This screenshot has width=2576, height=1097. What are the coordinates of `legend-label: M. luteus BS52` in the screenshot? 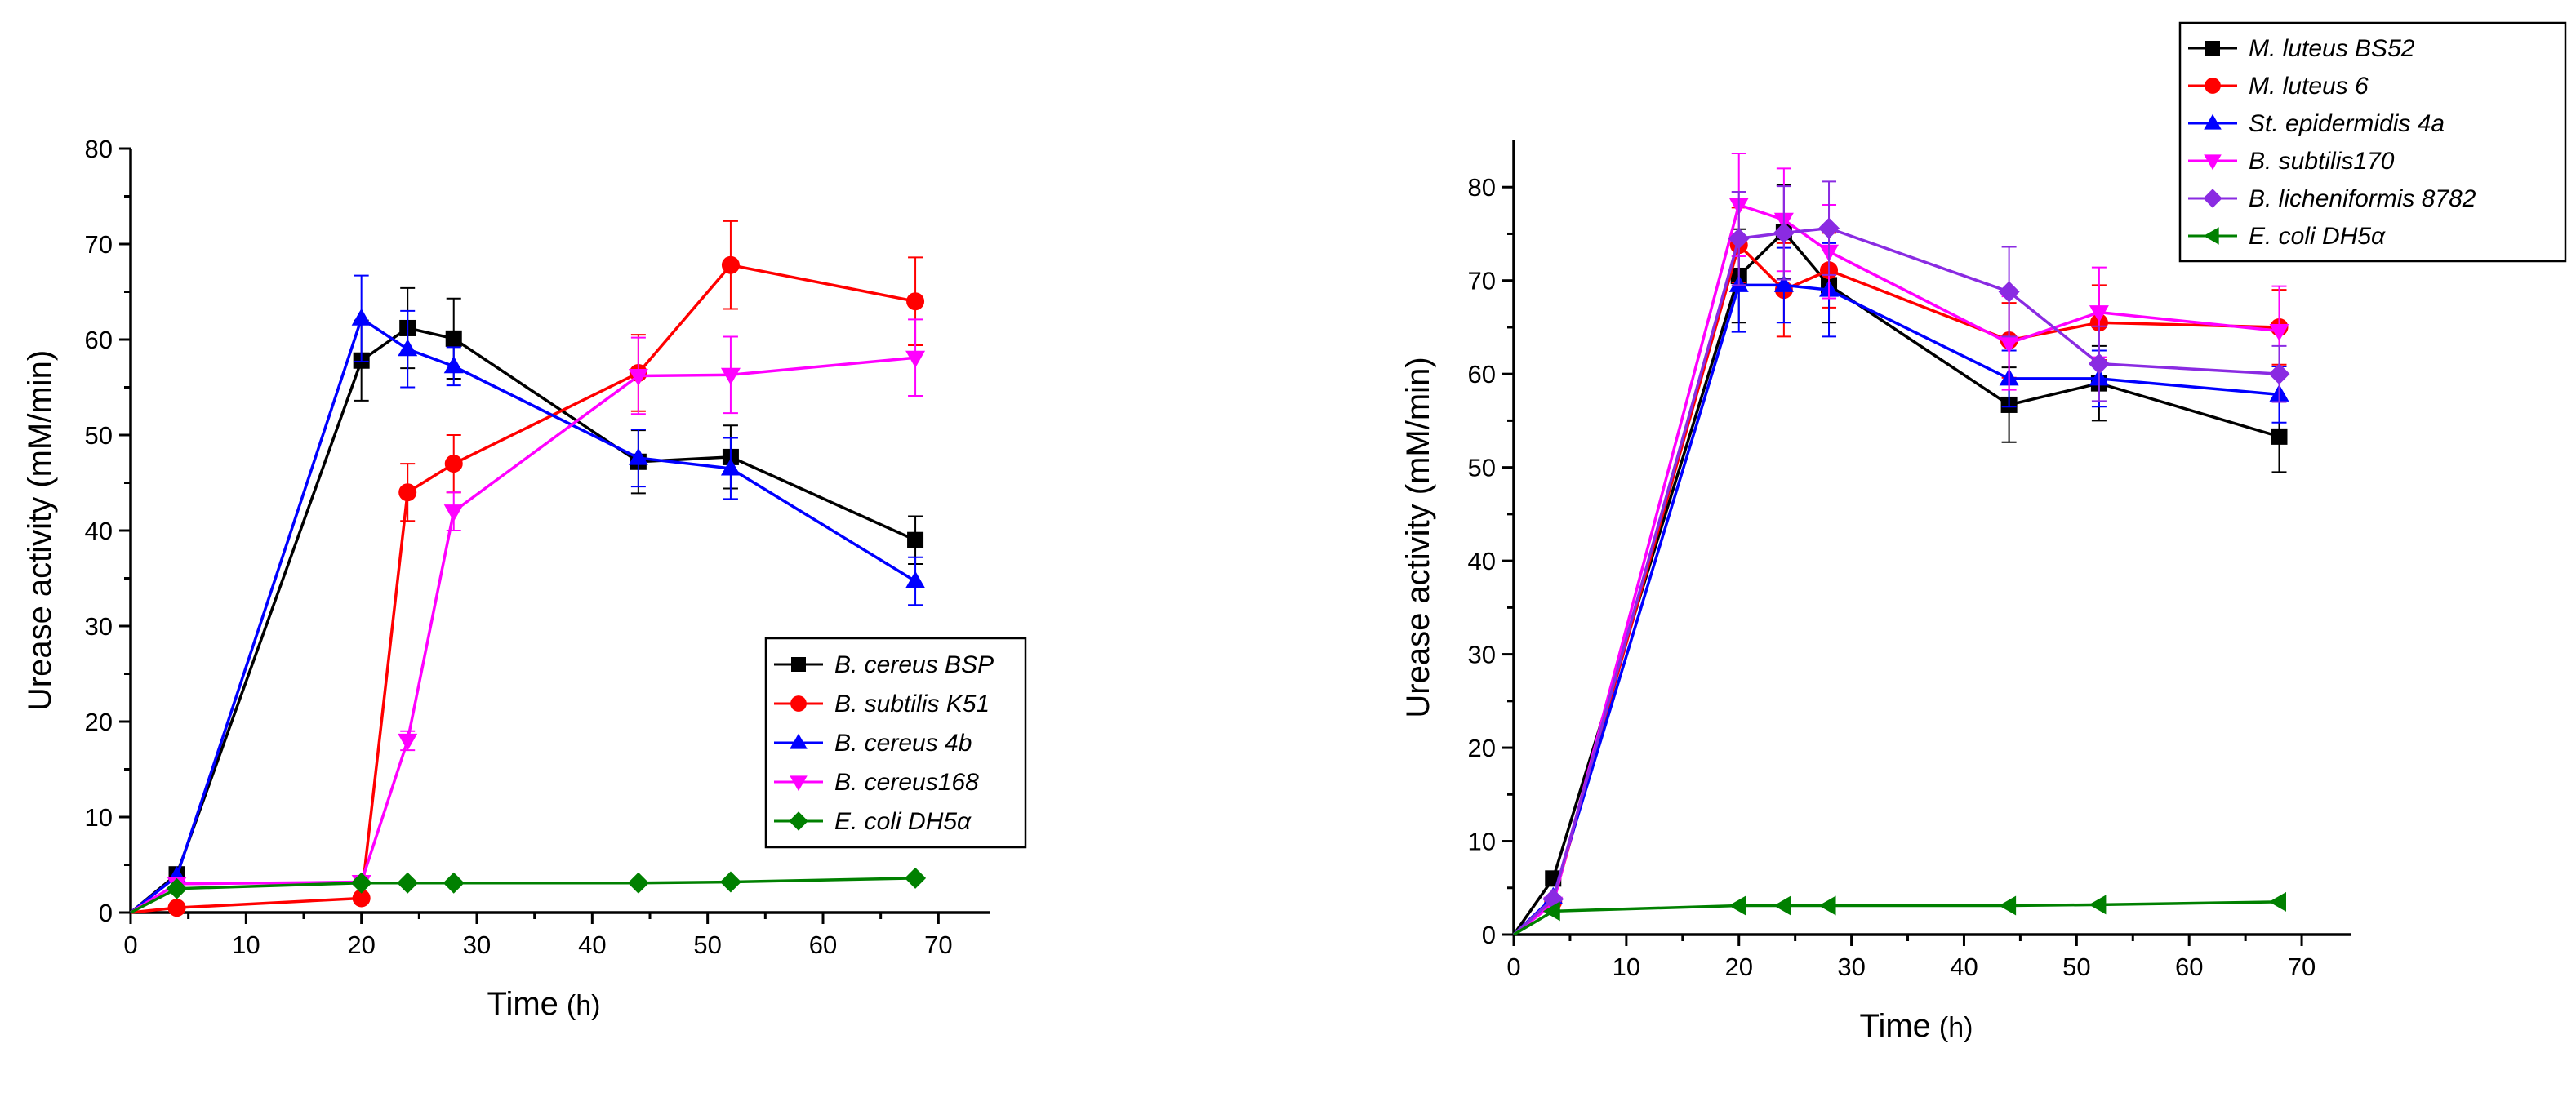 It's located at (2332, 48).